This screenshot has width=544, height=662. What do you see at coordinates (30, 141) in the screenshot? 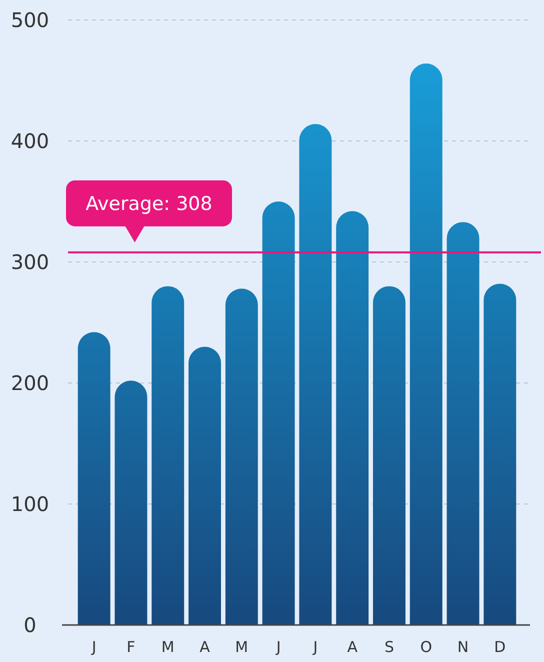
I see `y-tick-label: 400` at bounding box center [30, 141].